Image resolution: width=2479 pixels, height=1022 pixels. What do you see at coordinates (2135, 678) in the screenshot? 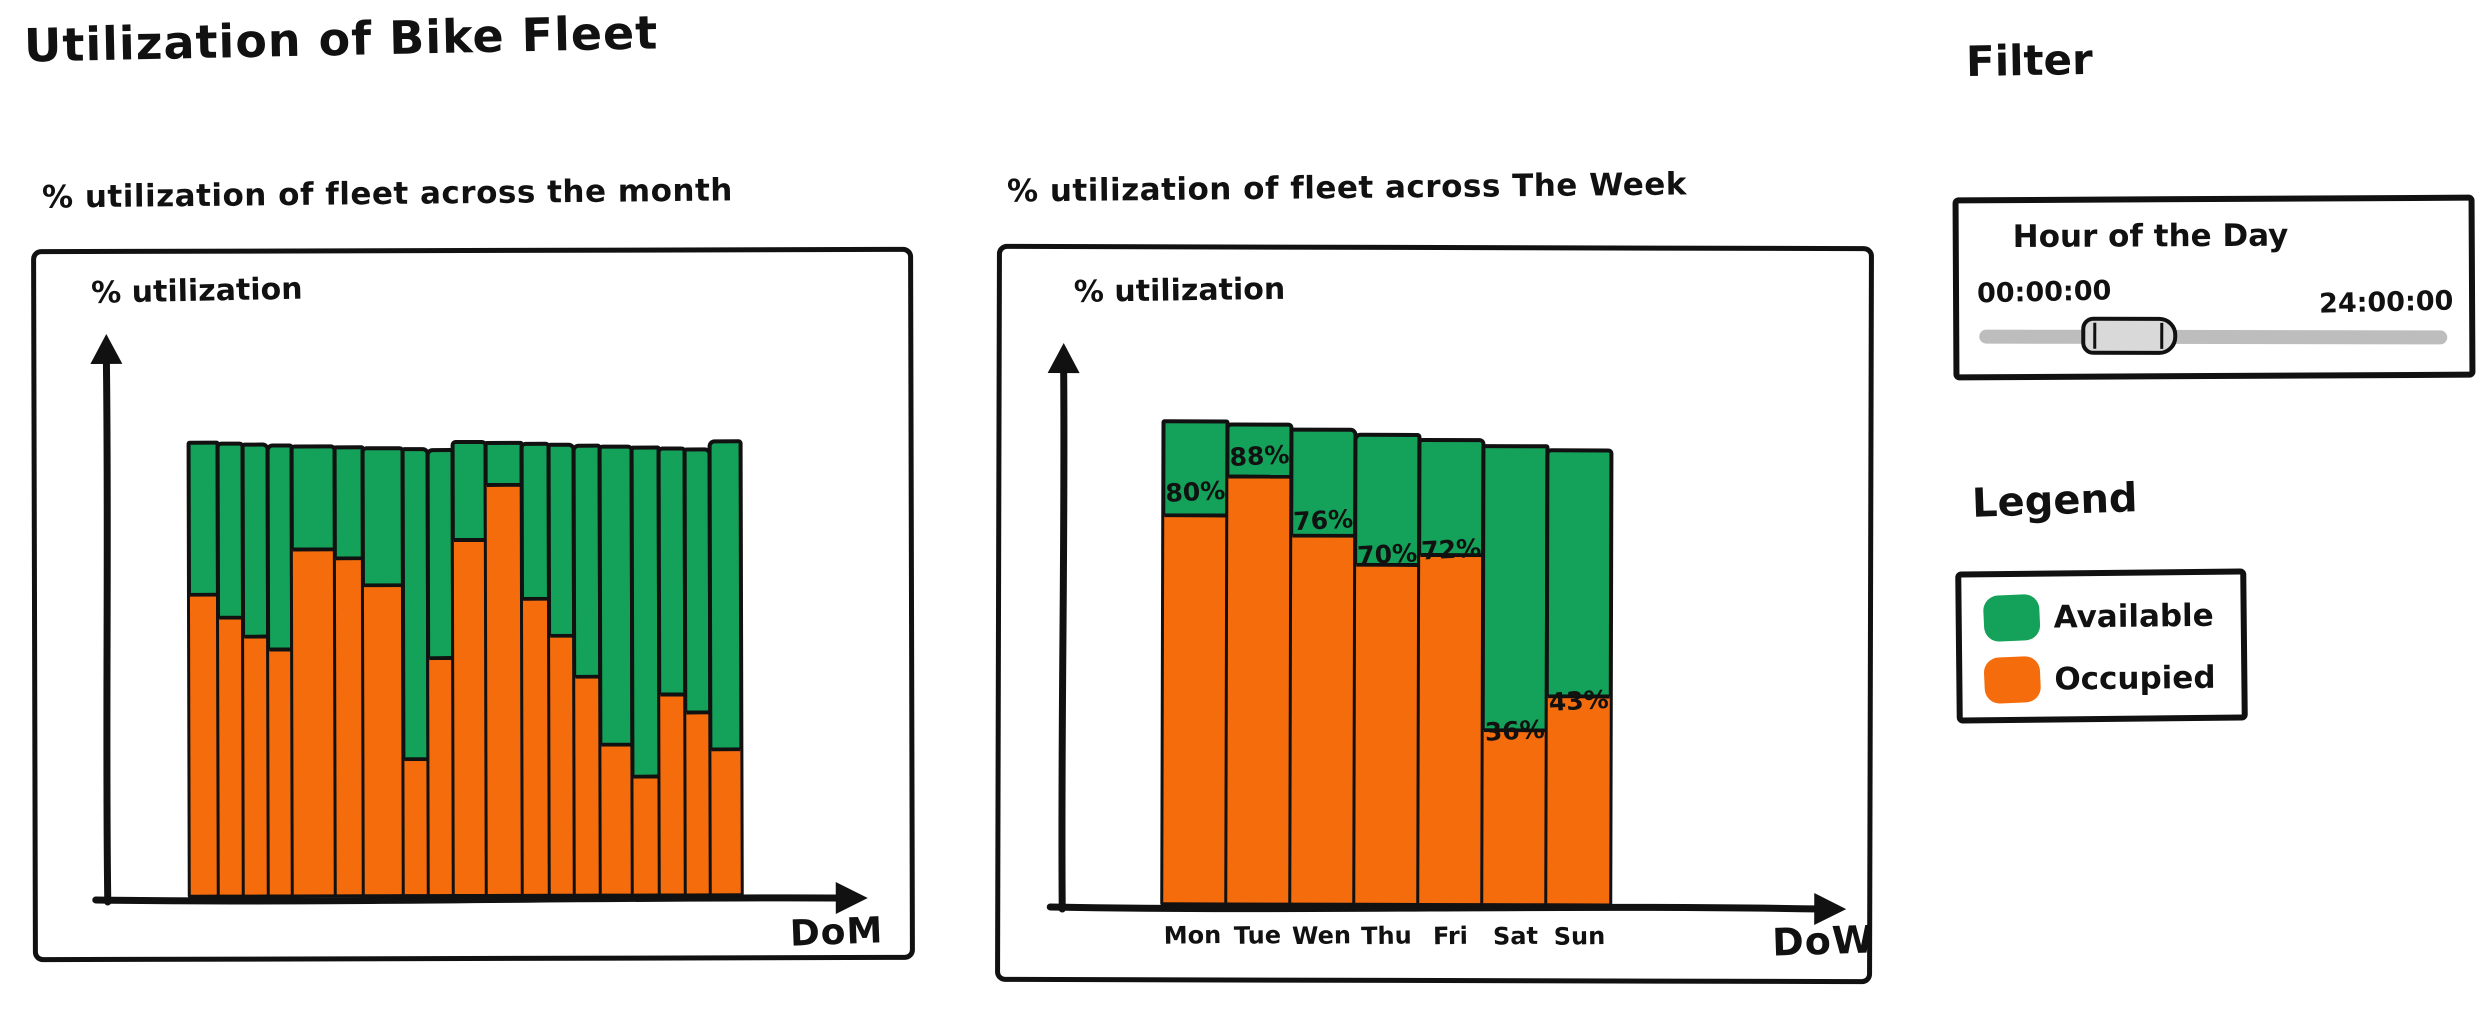
I see `legend-label: Occupied` at bounding box center [2135, 678].